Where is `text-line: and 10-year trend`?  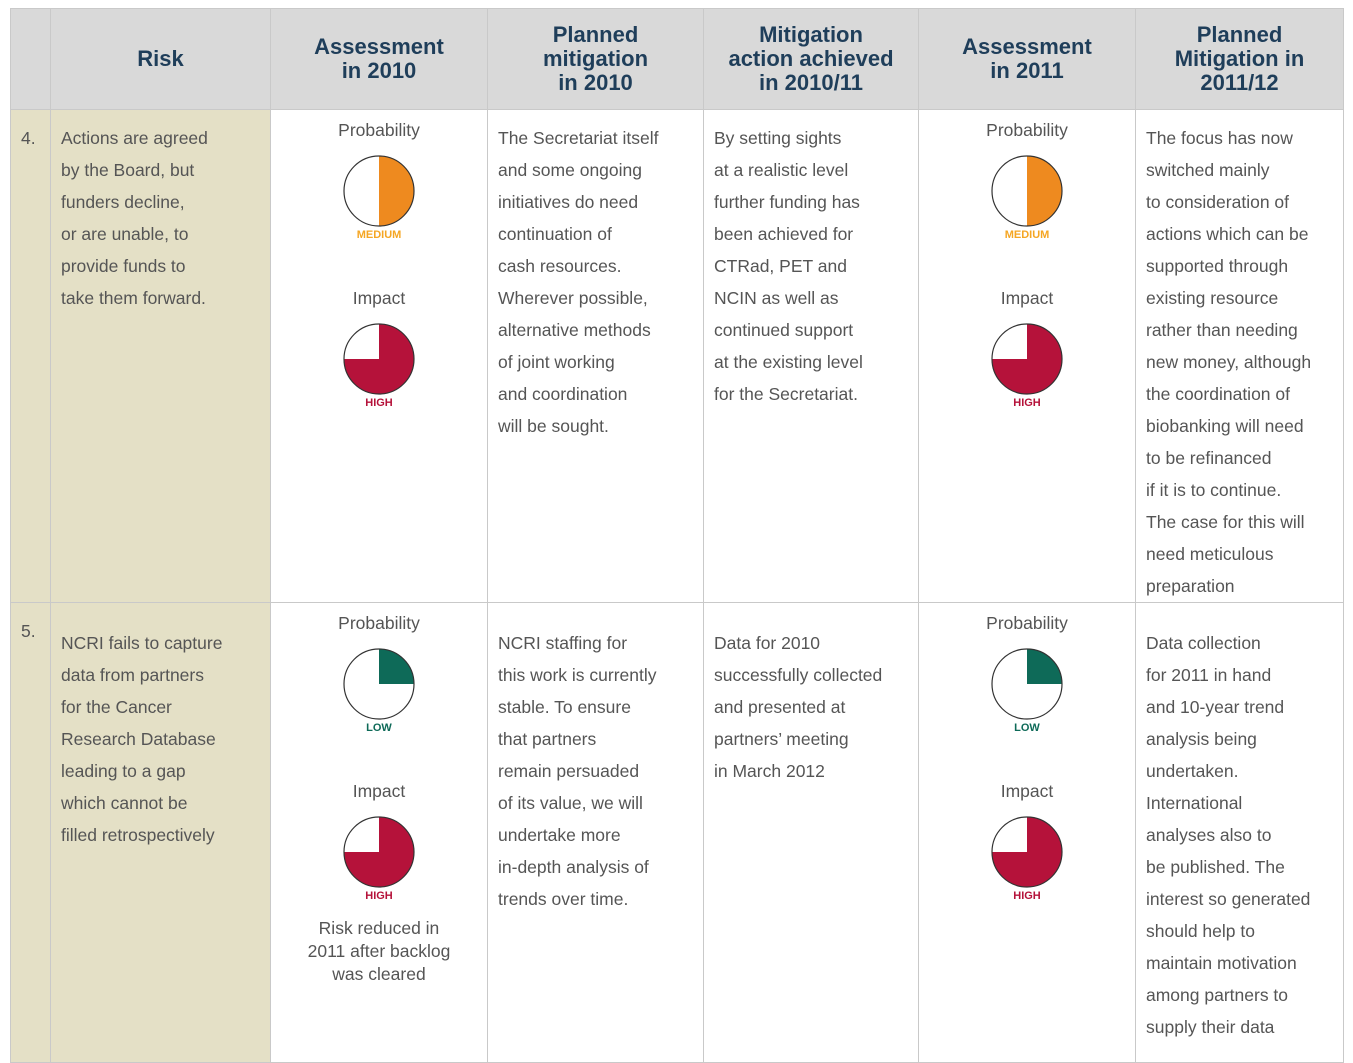 text-line: and 10-year trend is located at coordinates (1215, 707).